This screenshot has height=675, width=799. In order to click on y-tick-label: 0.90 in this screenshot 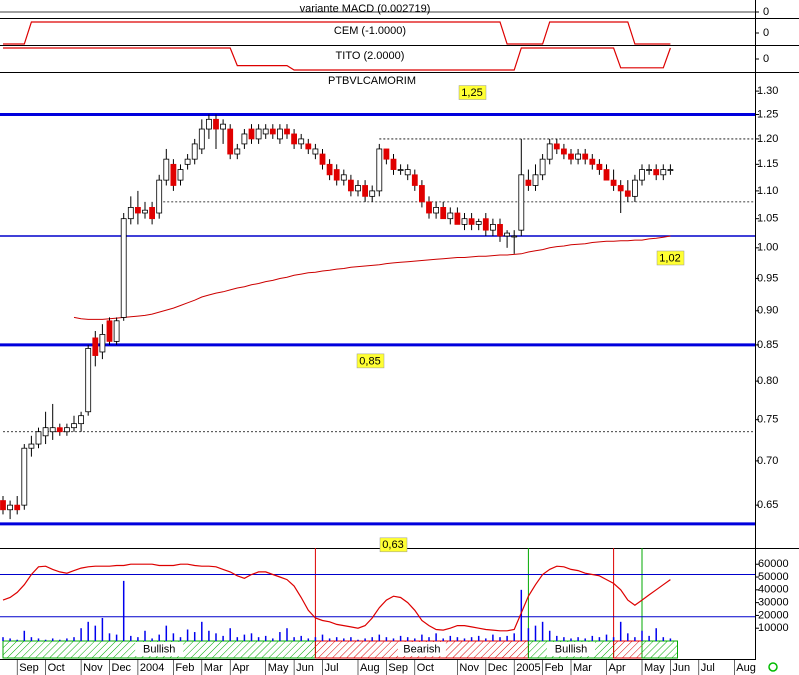, I will do `click(767, 311)`.